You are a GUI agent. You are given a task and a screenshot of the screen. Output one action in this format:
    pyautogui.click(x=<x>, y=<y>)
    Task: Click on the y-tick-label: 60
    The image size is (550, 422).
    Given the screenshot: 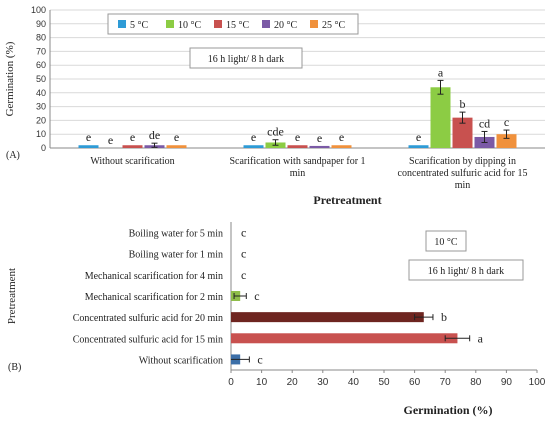 What is the action you would take?
    pyautogui.click(x=41, y=65)
    